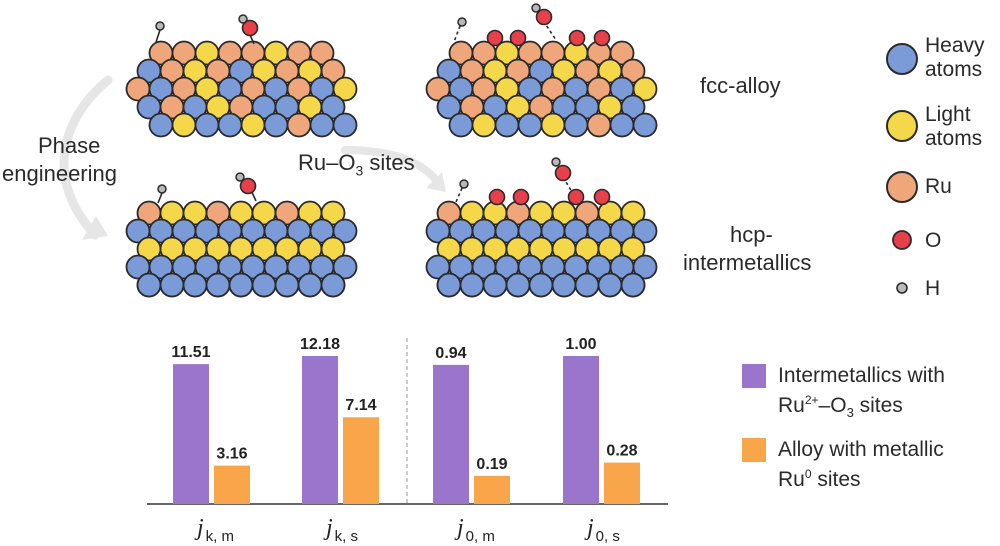 The width and height of the screenshot is (1000, 546). Describe the element at coordinates (450, 353) in the screenshot. I see `bar-value-label: 0.94` at that location.